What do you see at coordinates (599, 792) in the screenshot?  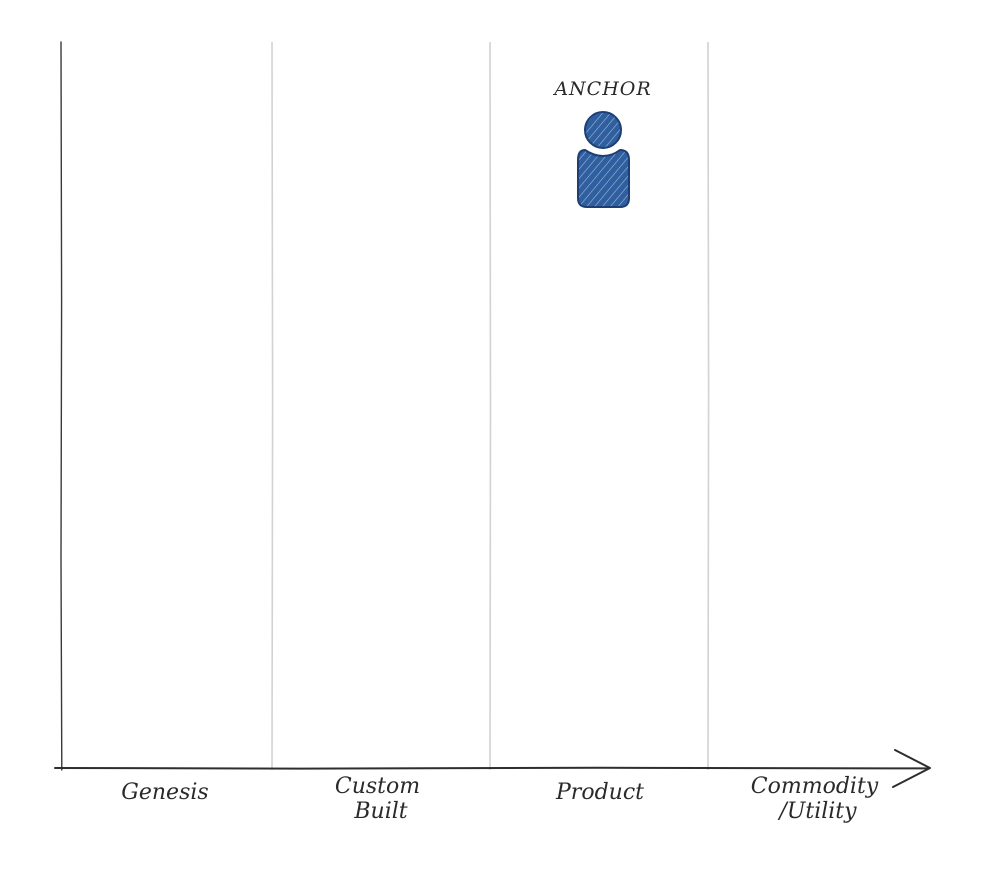 I see `stage-label-product: Product` at bounding box center [599, 792].